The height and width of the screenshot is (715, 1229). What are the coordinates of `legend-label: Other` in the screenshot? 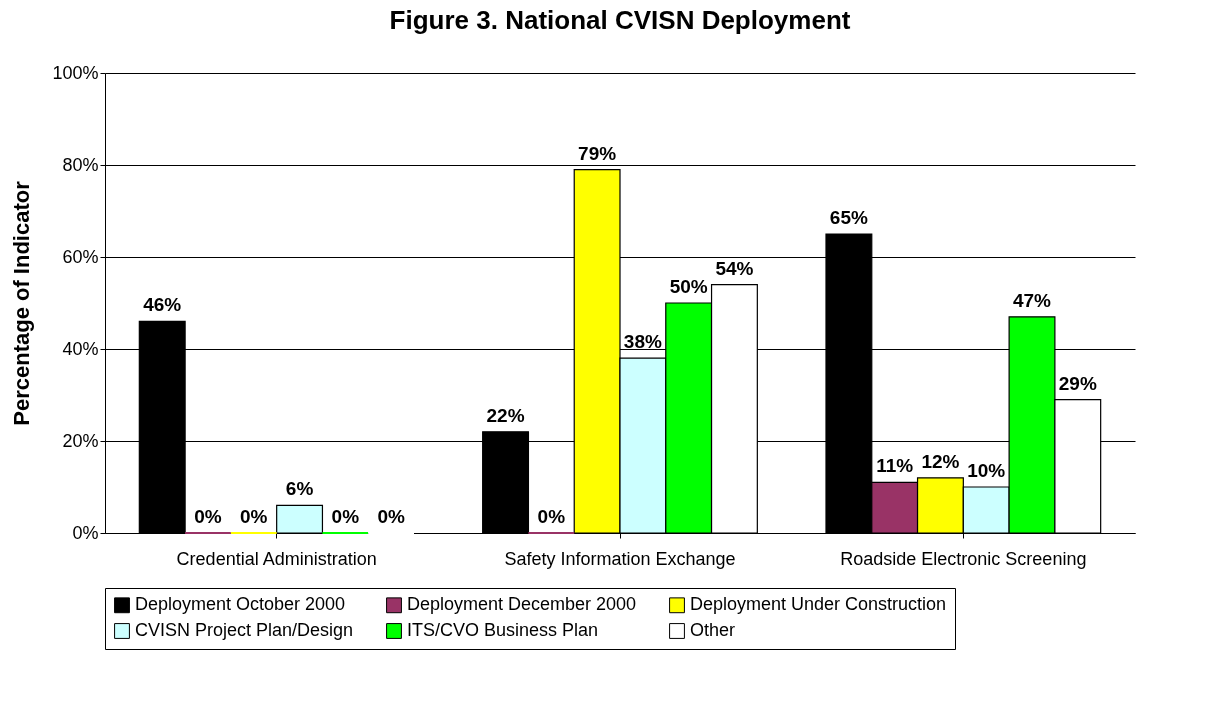 It's located at (713, 630).